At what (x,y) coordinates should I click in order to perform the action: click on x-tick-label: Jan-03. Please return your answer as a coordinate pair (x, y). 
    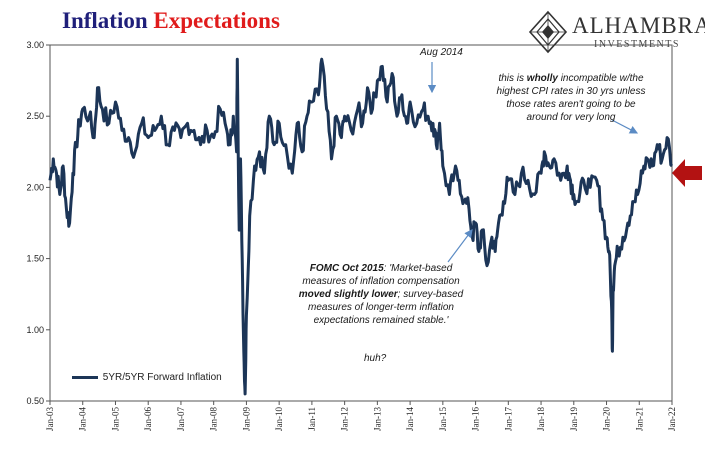
    Looking at the image, I should click on (50, 419).